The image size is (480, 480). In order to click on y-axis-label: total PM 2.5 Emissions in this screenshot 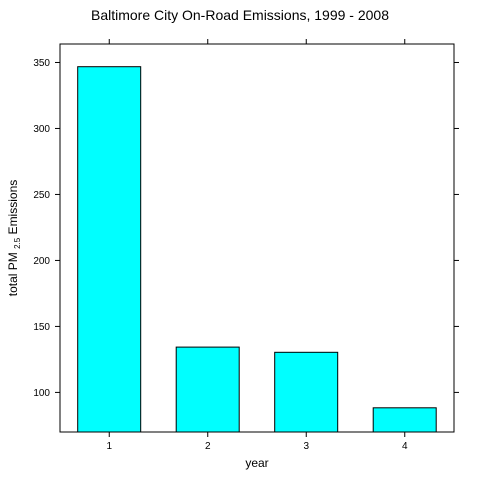, I will do `click(14, 238)`.